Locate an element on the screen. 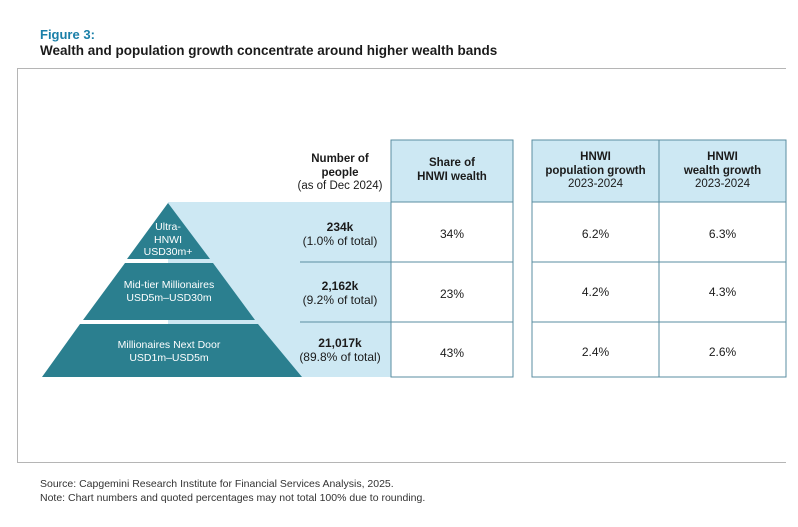 The image size is (798, 527). header-people: Number of people (as of Dec 2024) is located at coordinates (340, 173).